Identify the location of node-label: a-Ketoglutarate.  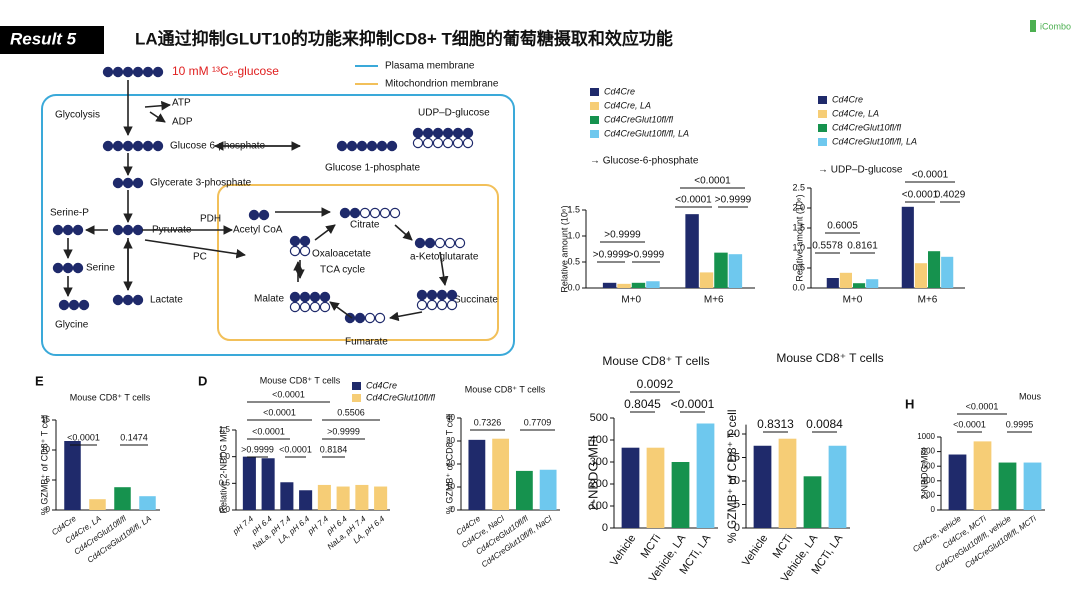
(444, 257).